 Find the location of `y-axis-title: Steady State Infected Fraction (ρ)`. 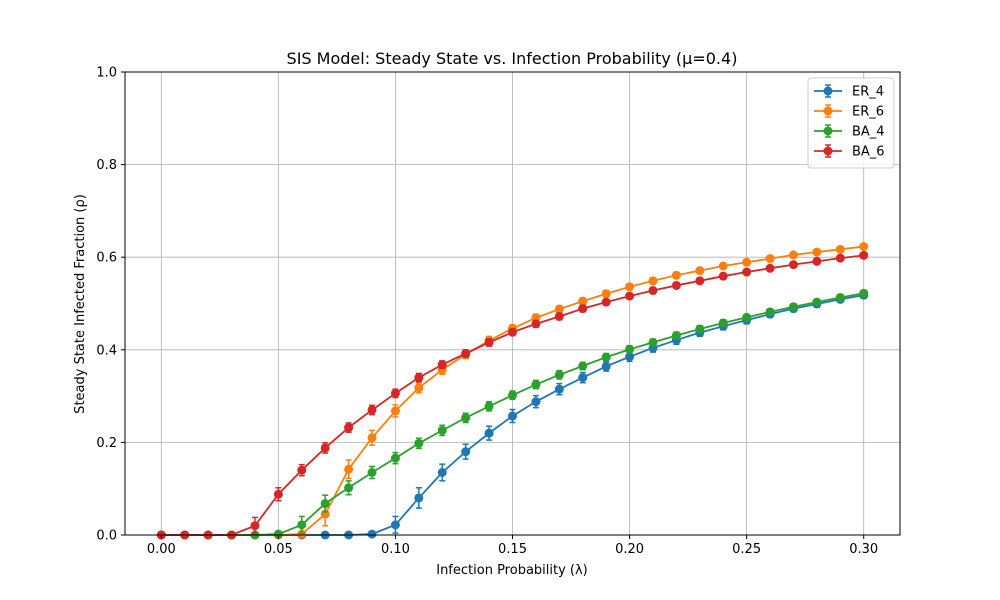

y-axis-title: Steady State Infected Fraction (ρ) is located at coordinates (80, 304).